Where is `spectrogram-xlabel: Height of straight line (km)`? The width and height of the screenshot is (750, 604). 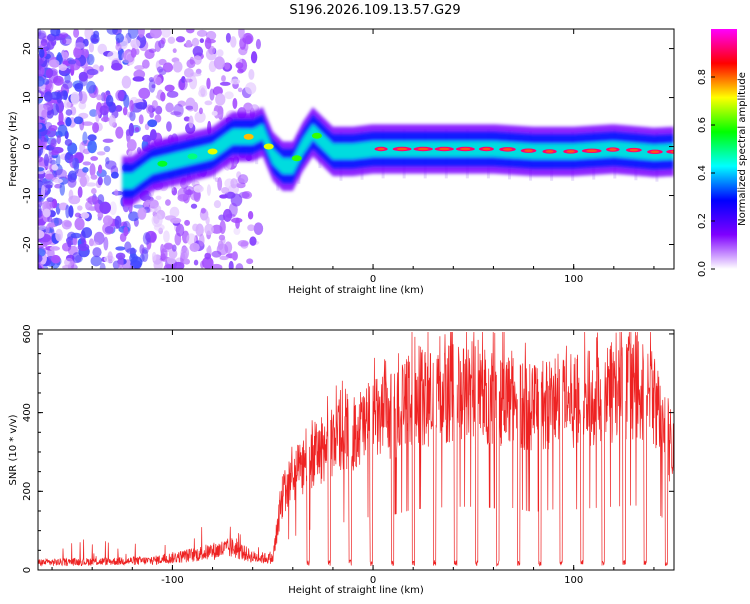 spectrogram-xlabel: Height of straight line (km) is located at coordinates (356, 290).